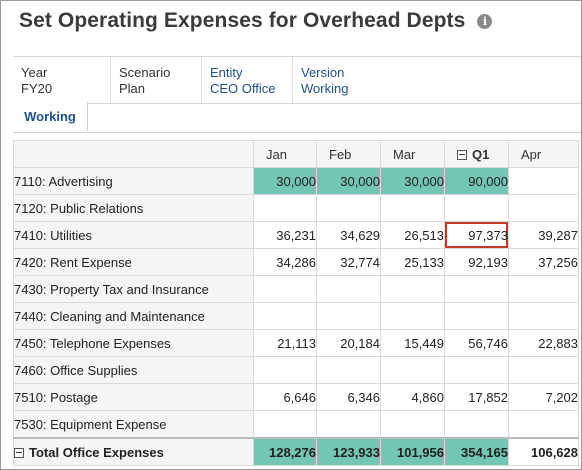 The height and width of the screenshot is (470, 582). What do you see at coordinates (476, 451) in the screenshot?
I see `total-cell: 354,165` at bounding box center [476, 451].